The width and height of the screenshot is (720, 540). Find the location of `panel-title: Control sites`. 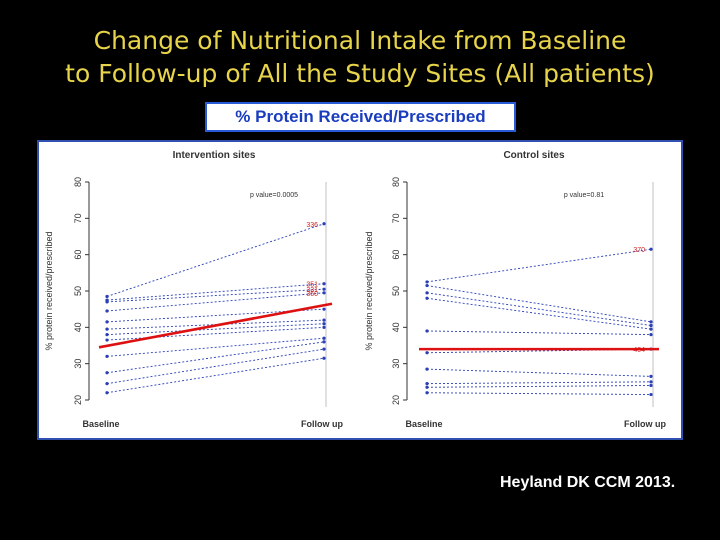

panel-title: Control sites is located at coordinates (534, 155).